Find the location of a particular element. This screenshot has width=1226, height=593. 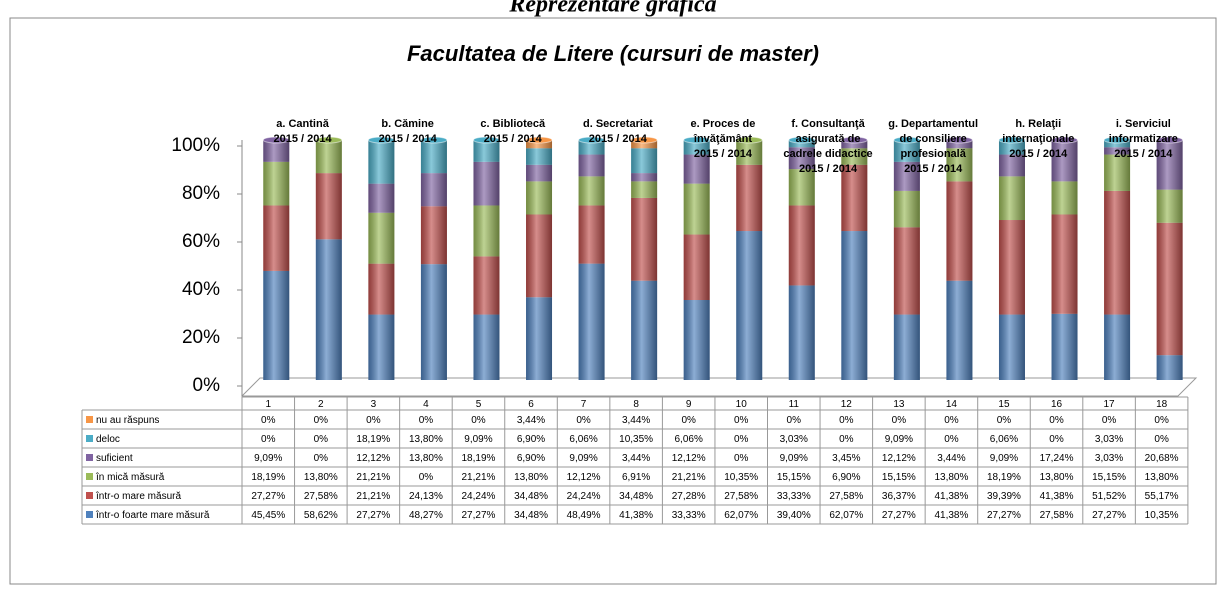

x-tick-label: 3 is located at coordinates (374, 404).